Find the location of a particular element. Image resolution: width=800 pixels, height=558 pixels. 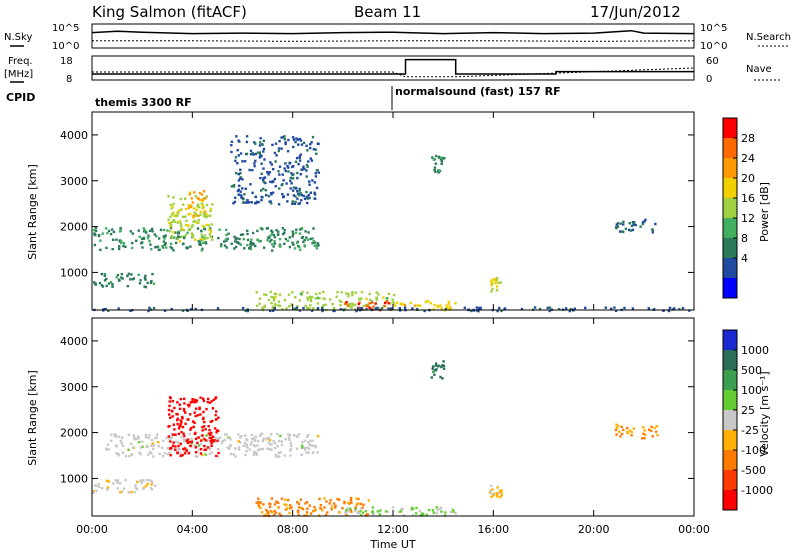

noise-right-tick-top: 10^5 is located at coordinates (713, 28).